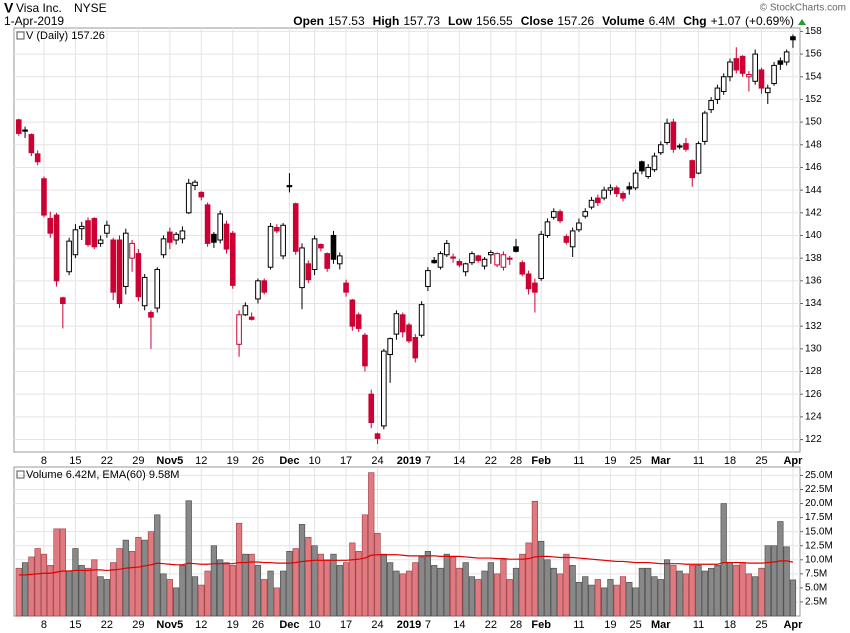 Image resolution: width=850 pixels, height=633 pixels. I want to click on quote-label: Volume, so click(623, 21).